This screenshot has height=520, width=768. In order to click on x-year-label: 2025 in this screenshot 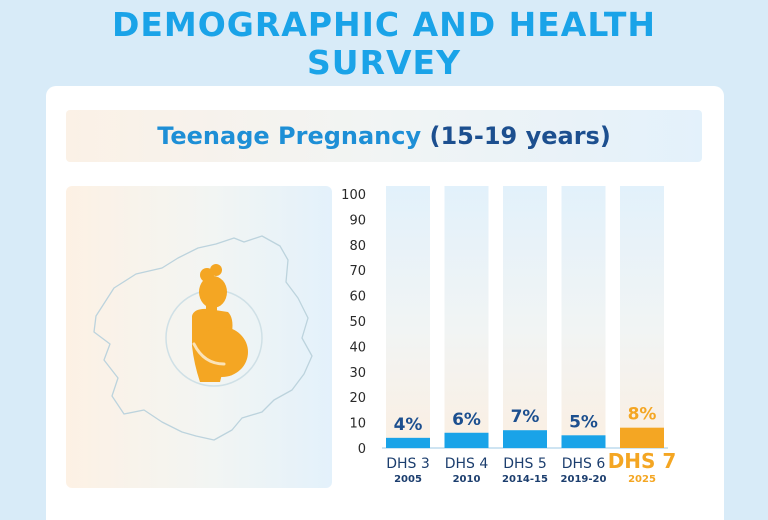, I will do `click(642, 479)`.